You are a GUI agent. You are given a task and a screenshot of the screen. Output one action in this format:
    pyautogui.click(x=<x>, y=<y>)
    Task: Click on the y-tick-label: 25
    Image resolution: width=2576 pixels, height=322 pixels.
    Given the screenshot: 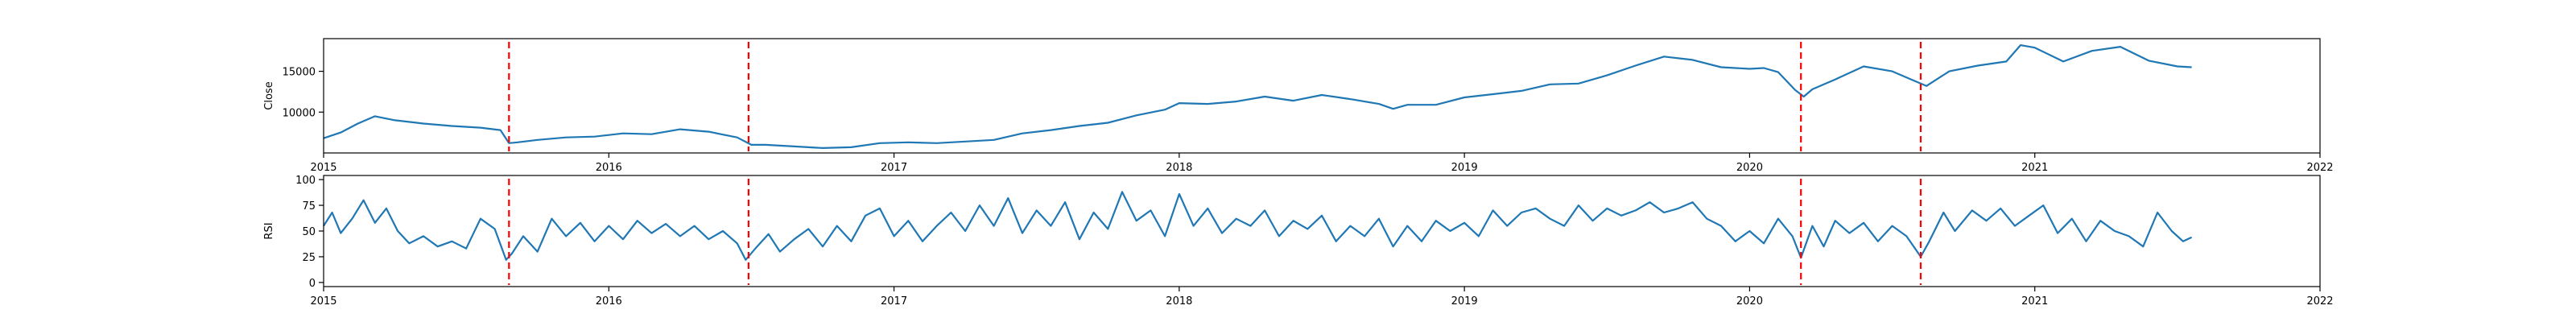 What is the action you would take?
    pyautogui.click(x=309, y=258)
    